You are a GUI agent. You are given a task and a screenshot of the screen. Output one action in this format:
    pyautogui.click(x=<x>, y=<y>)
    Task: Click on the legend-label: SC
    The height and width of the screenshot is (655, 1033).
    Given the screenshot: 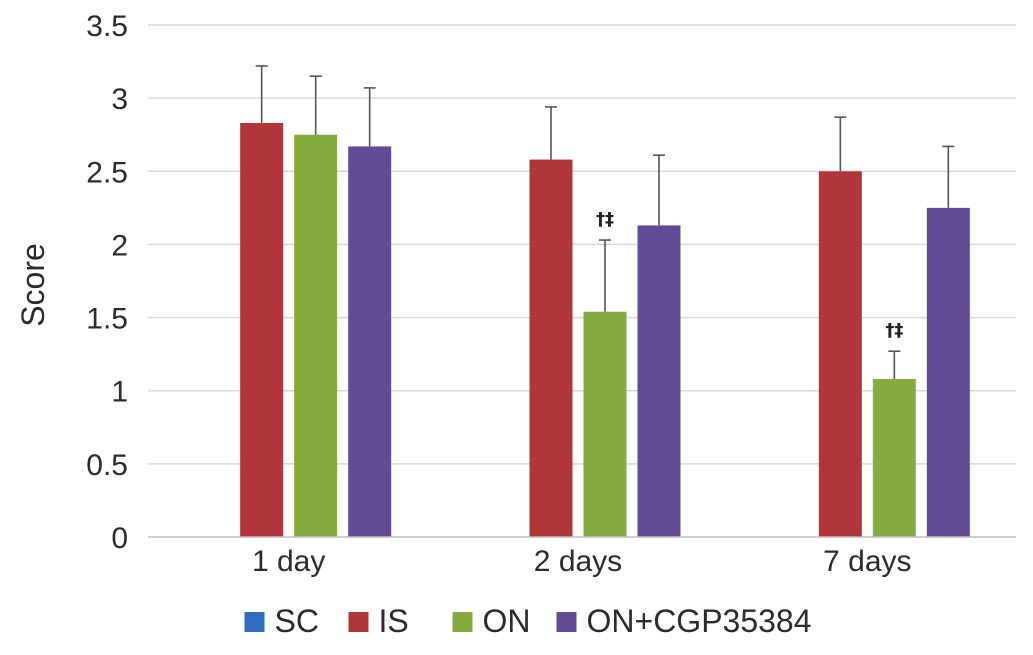 What is the action you would take?
    pyautogui.click(x=297, y=621)
    